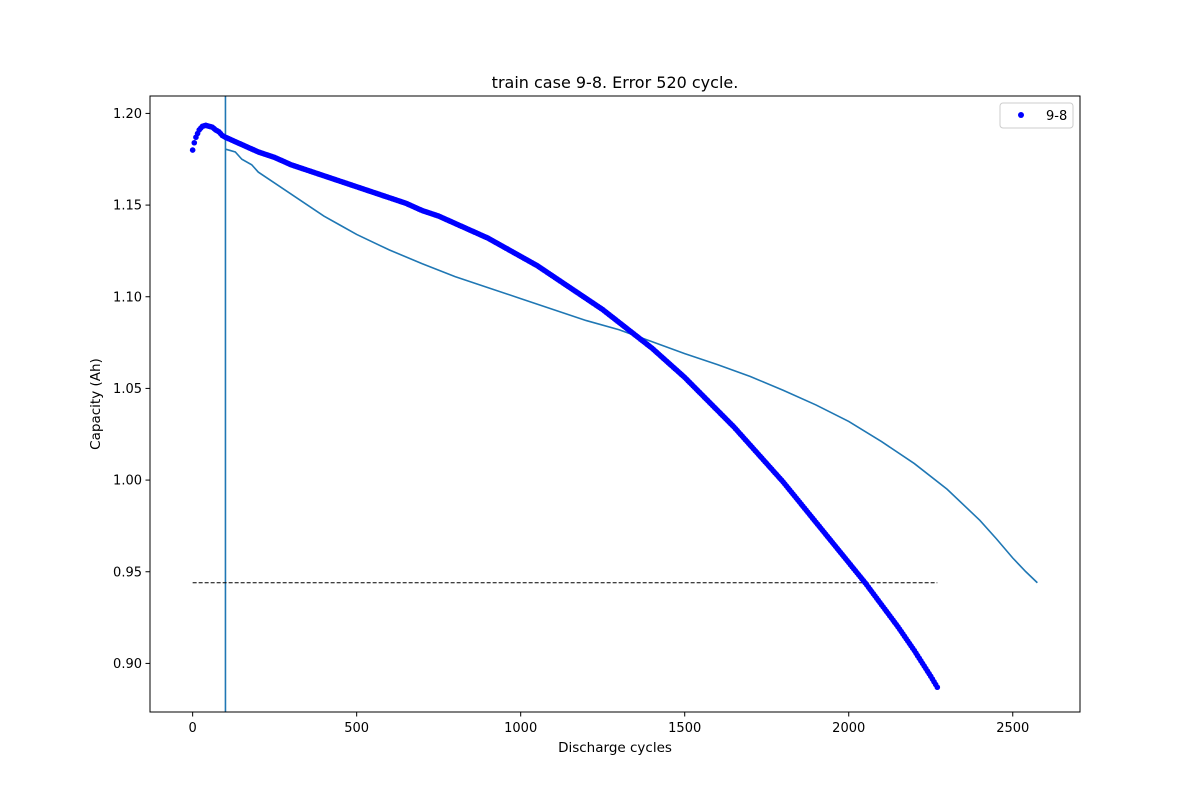  I want to click on x-tick-label: 1000, so click(520, 728).